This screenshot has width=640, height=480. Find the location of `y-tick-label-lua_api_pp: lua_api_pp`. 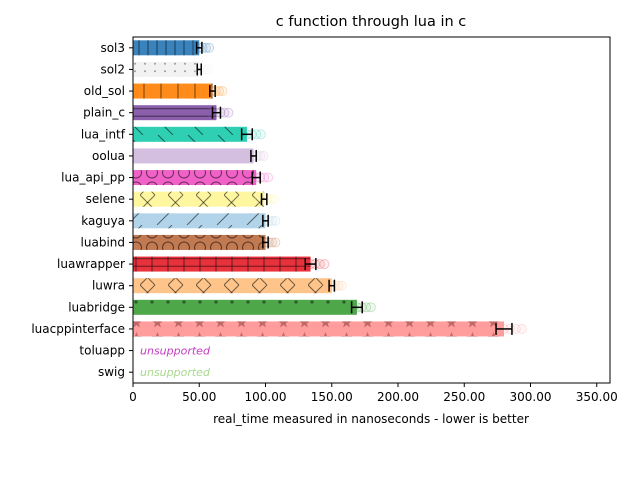

y-tick-label-lua_api_pp: lua_api_pp is located at coordinates (93, 178).